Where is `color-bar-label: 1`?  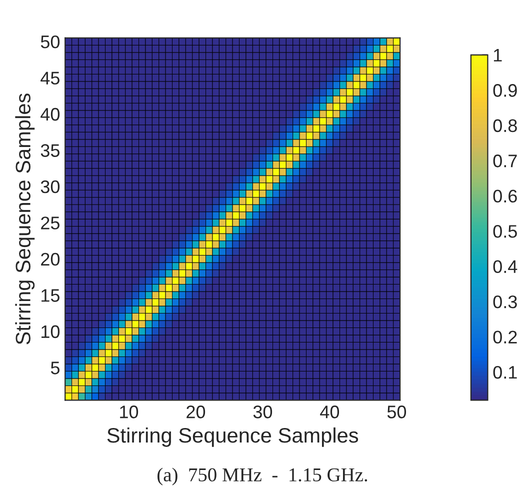
color-bar-label: 1 is located at coordinates (498, 55).